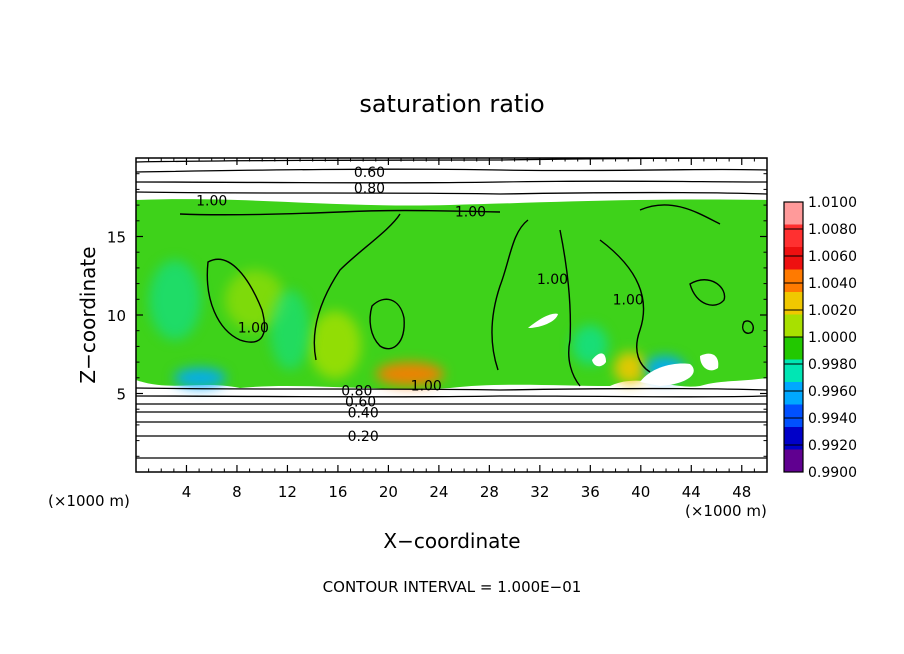 The image size is (904, 654). What do you see at coordinates (832, 392) in the screenshot?
I see `colorbar-label: 0.9960` at bounding box center [832, 392].